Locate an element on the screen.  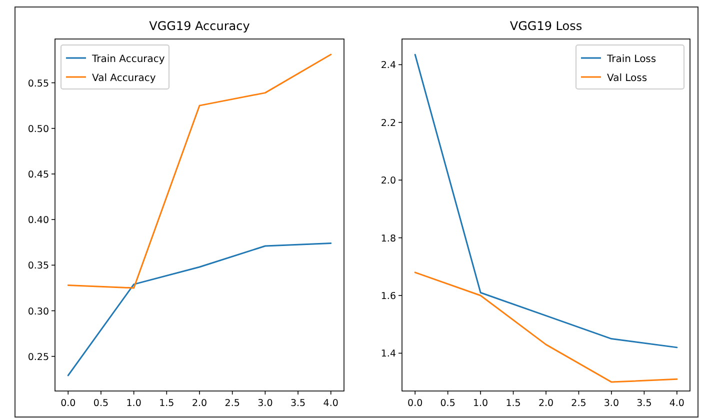
legend-label: Val Accuracy is located at coordinates (124, 78).